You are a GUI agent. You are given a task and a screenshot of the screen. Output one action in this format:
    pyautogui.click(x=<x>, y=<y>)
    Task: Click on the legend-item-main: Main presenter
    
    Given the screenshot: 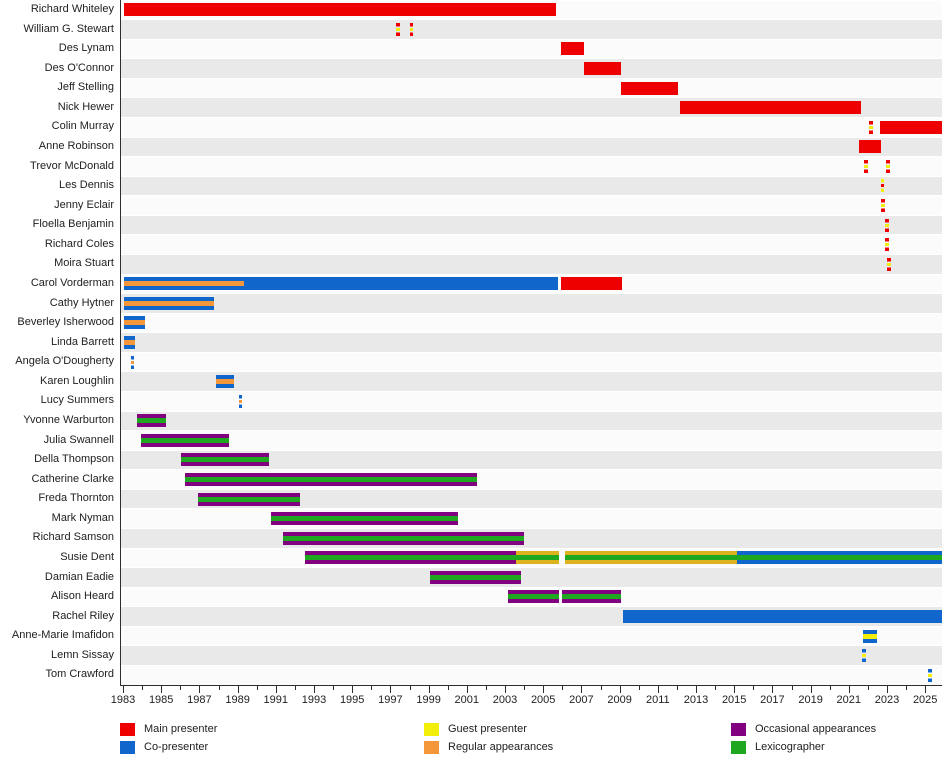 What is the action you would take?
    pyautogui.click(x=168, y=729)
    